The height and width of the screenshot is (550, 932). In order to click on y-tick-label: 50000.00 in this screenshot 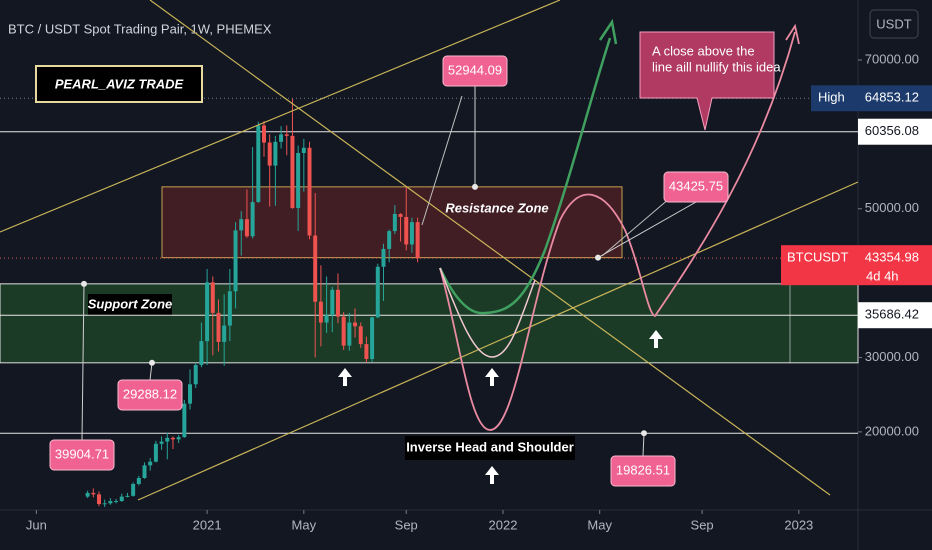, I will do `click(892, 207)`.